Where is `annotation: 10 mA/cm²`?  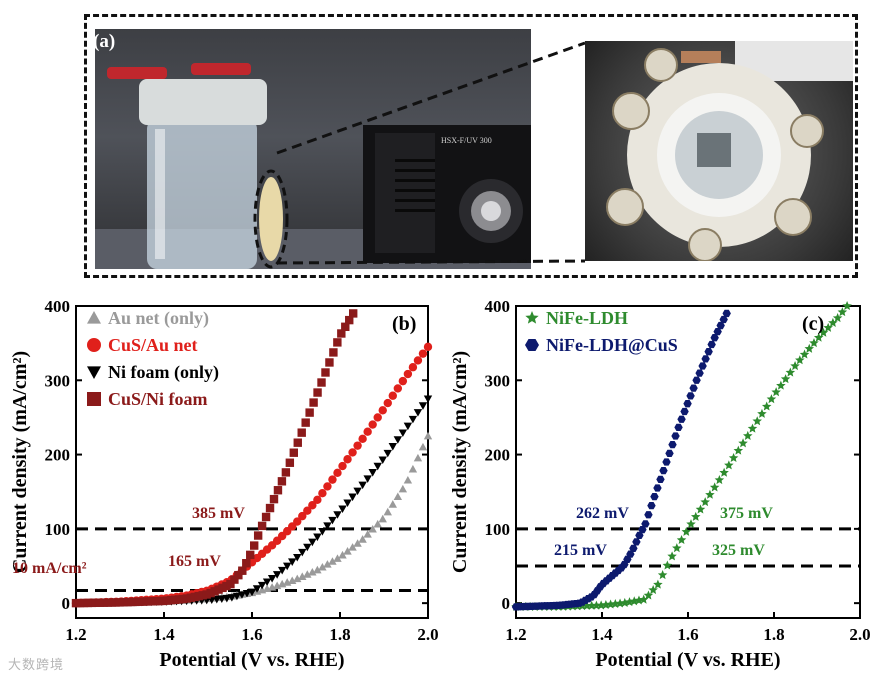
annotation: 10 mA/cm² is located at coordinates (49, 568).